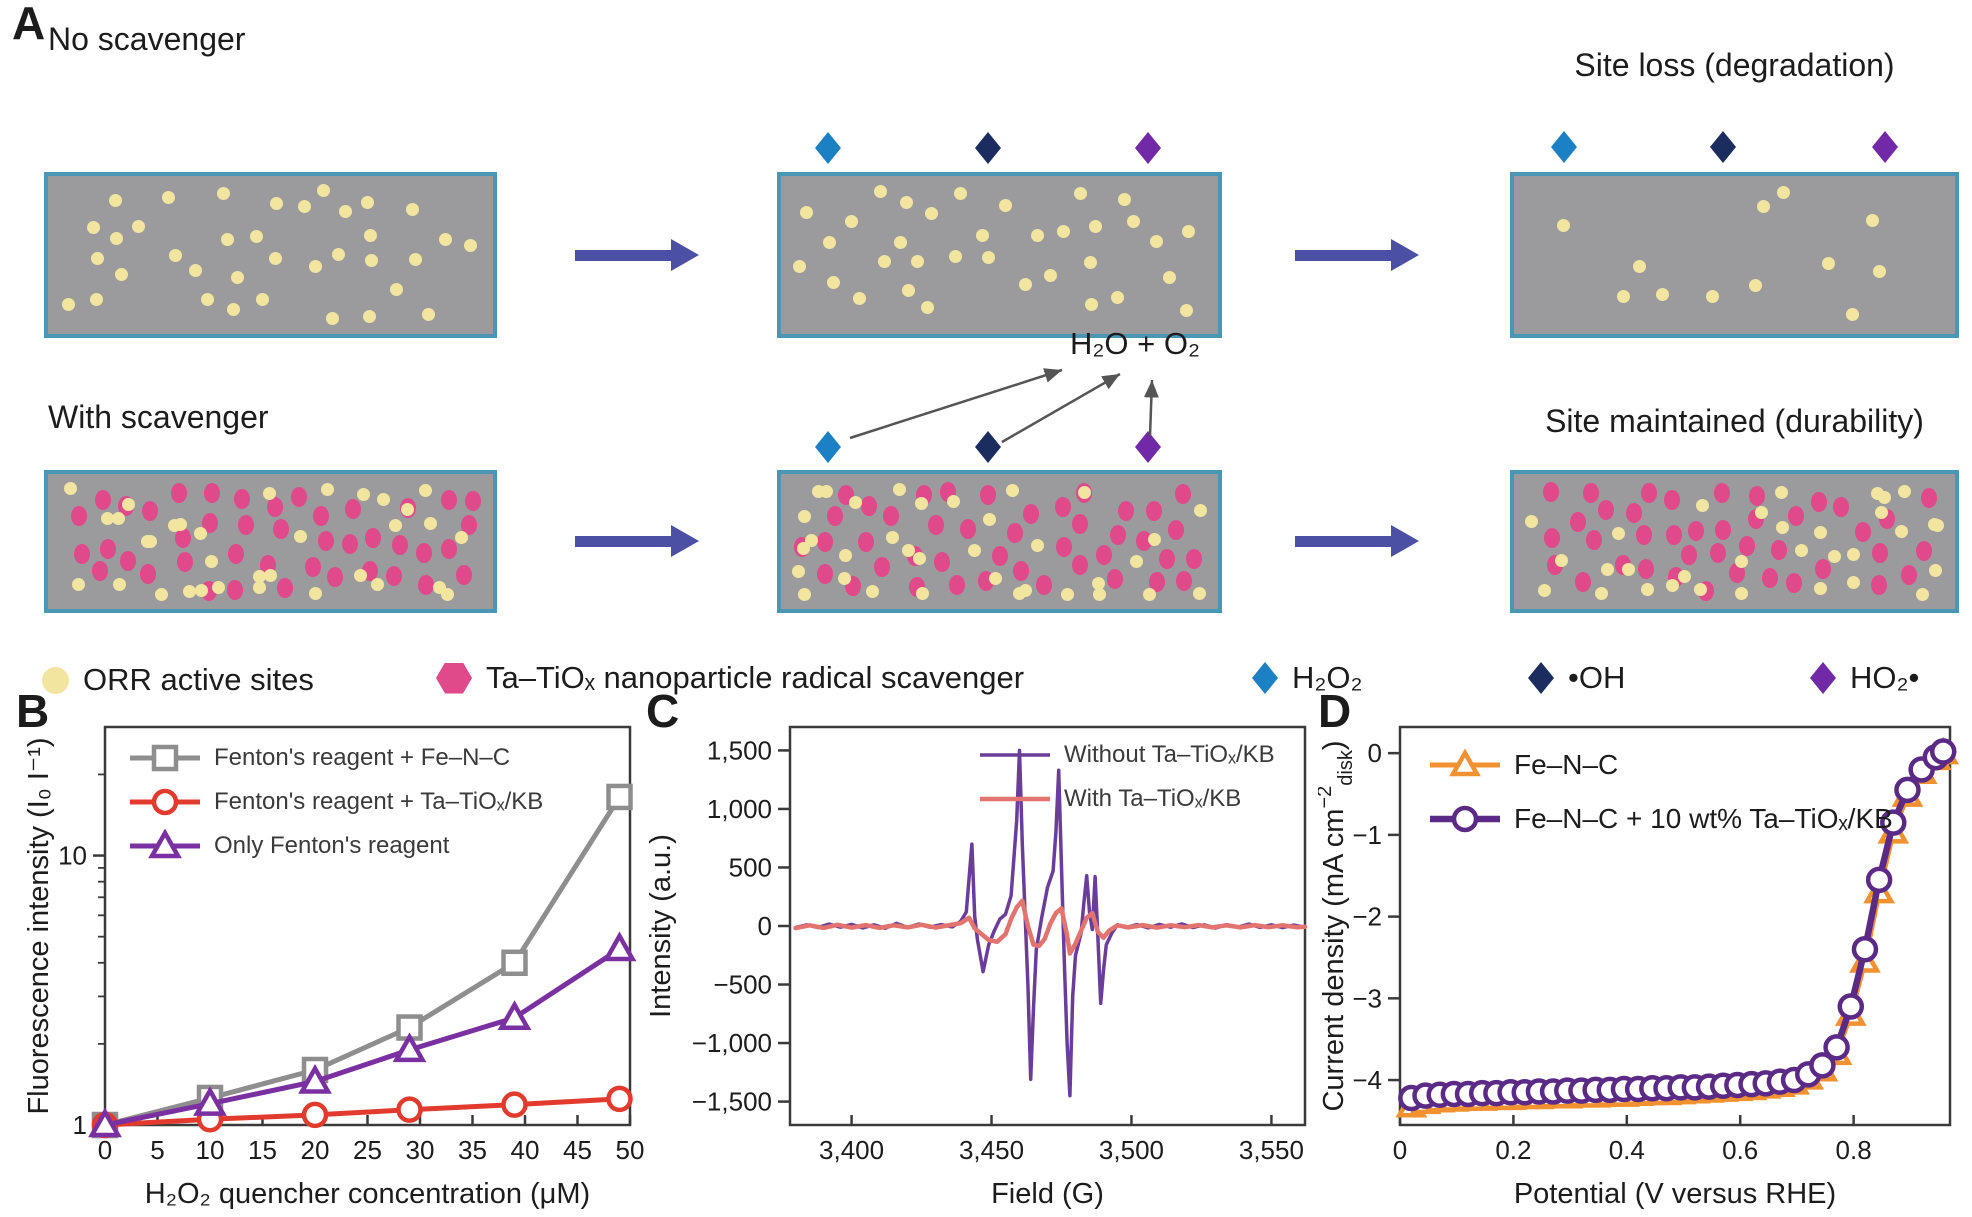 The image size is (1972, 1217). Describe the element at coordinates (315, 1150) in the screenshot. I see `svg-text: 20` at that location.